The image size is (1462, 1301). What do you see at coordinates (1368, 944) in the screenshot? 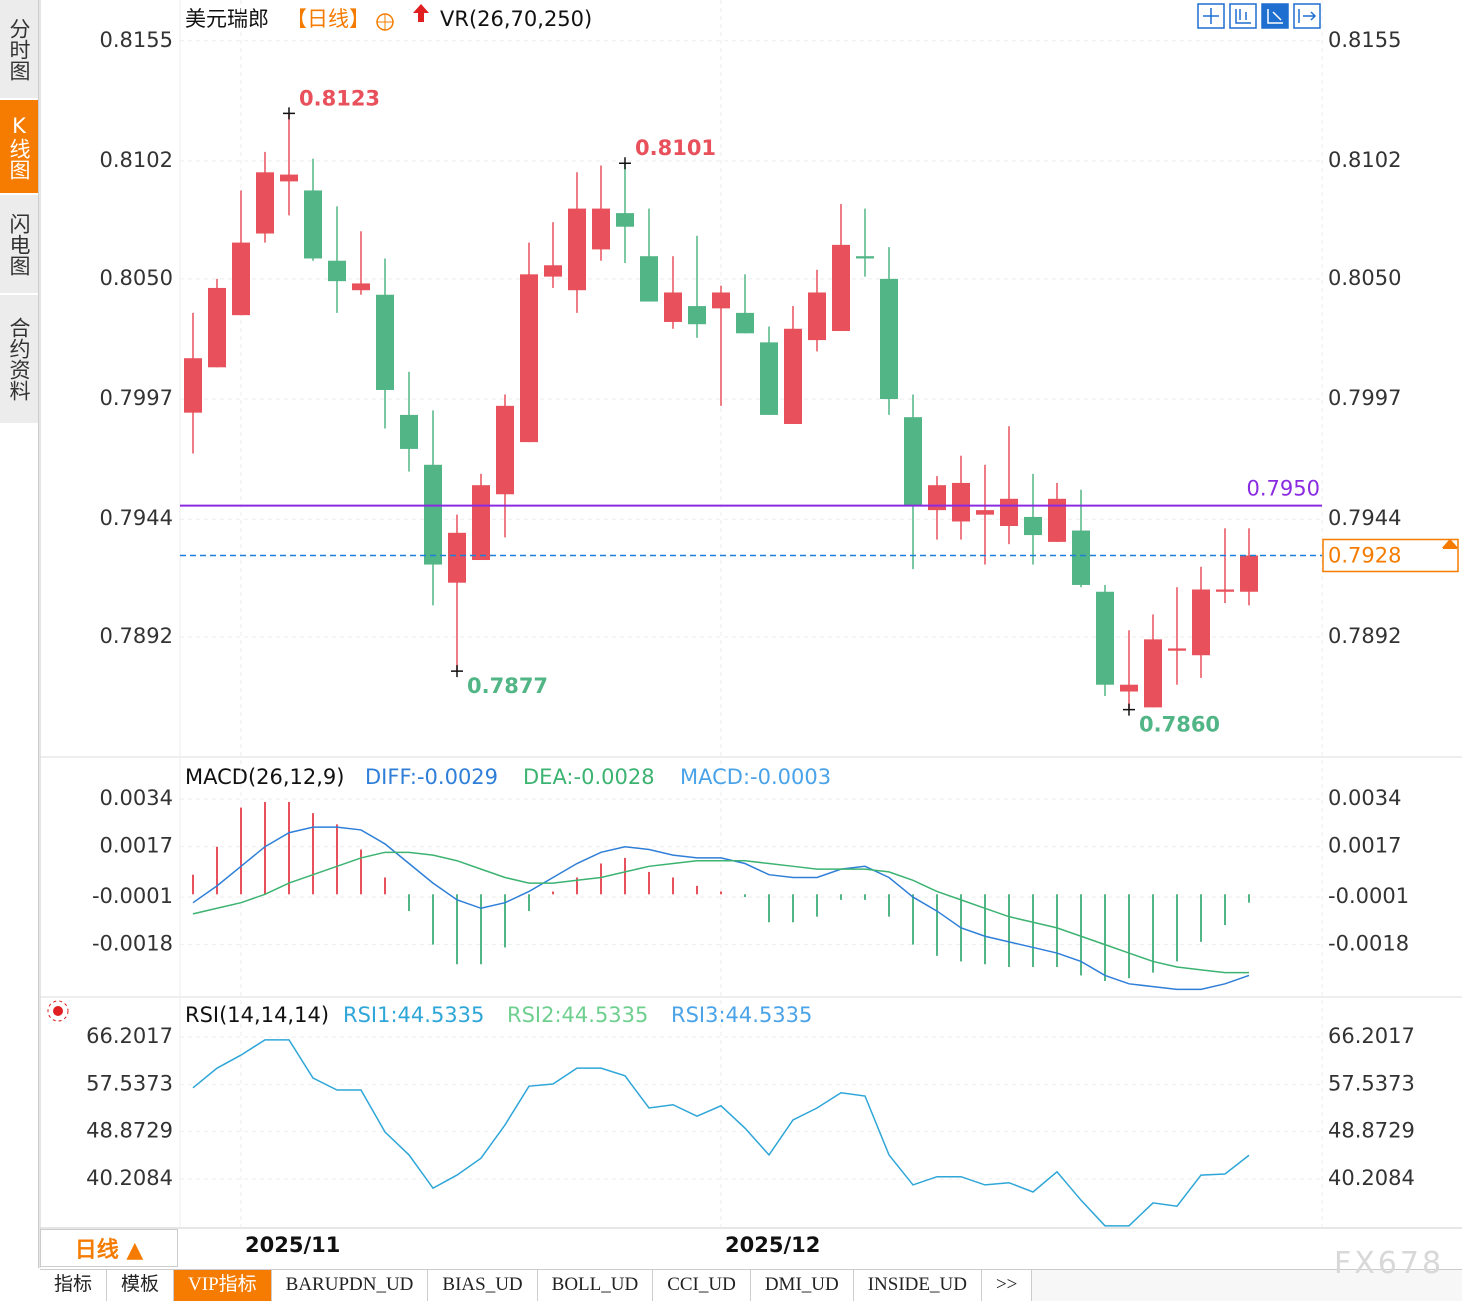
I see `y-tick-label-right: -0.0018` at bounding box center [1368, 944].